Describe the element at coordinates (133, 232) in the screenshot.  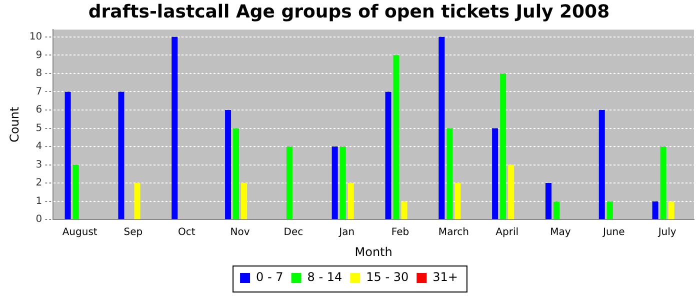
I see `x-tick-label: Sep` at that location.